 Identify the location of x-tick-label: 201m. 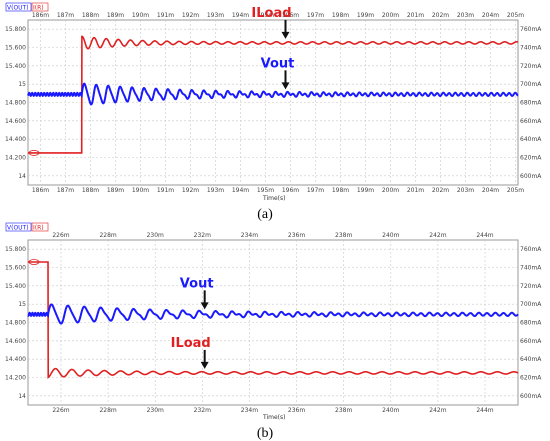
(415, 15).